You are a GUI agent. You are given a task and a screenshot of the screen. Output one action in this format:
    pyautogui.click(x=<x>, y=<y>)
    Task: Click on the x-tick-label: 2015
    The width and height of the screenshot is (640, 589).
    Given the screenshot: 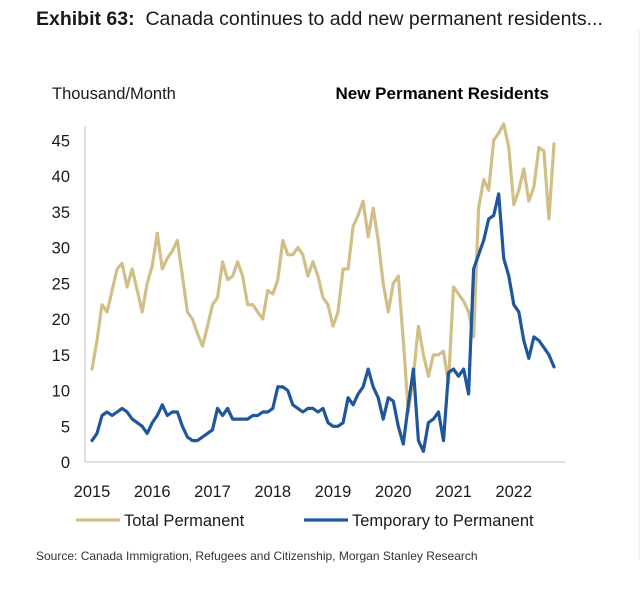 What is the action you would take?
    pyautogui.click(x=92, y=492)
    